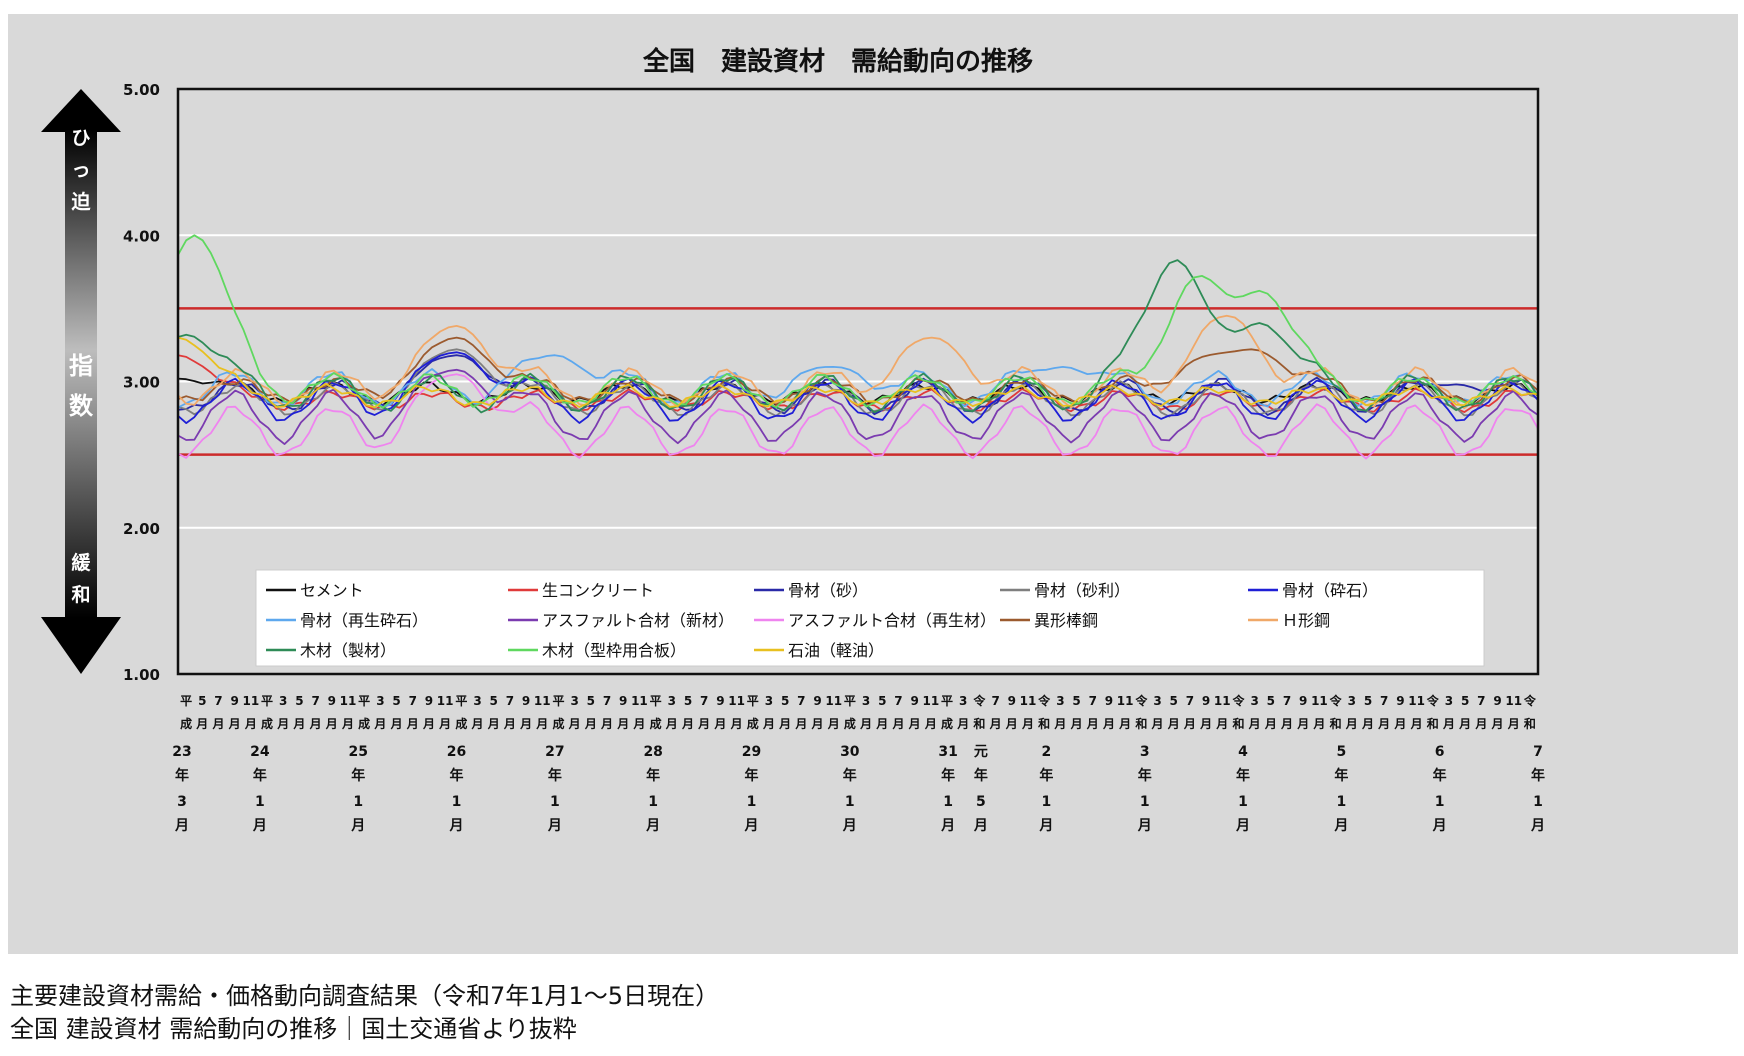 The width and height of the screenshot is (1744, 1056). Describe the element at coordinates (1271, 701) in the screenshot. I see `x-month-label: 5` at that location.